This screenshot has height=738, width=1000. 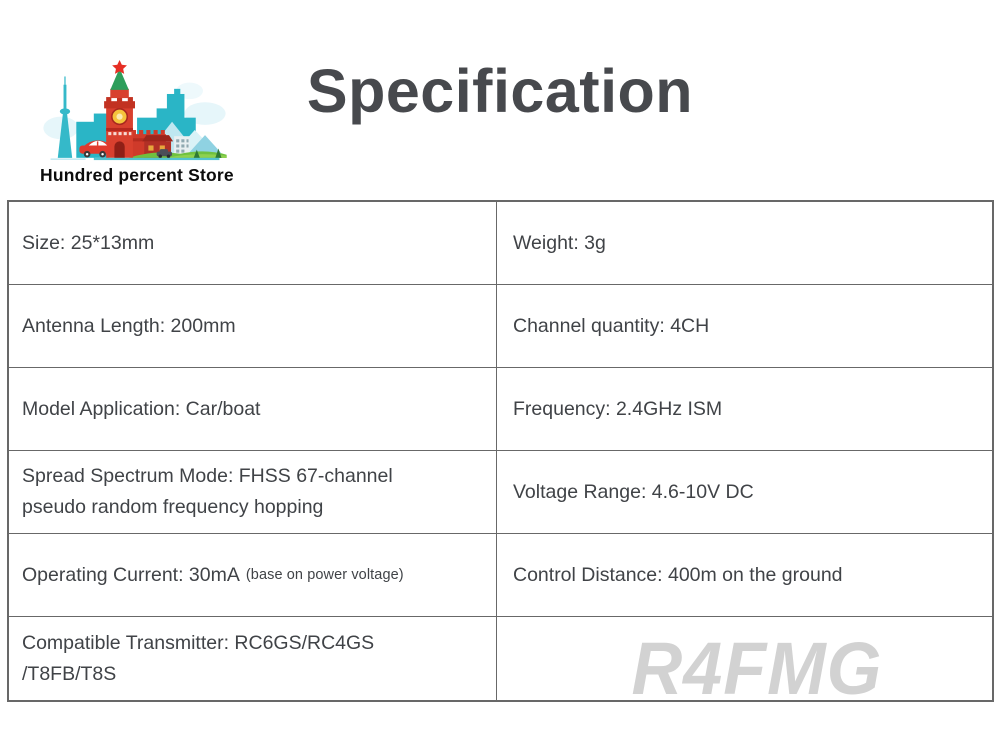 I want to click on page-title: Specification, so click(x=500, y=91).